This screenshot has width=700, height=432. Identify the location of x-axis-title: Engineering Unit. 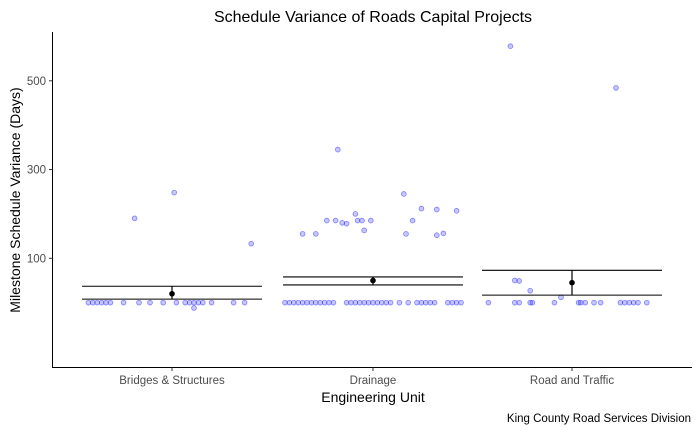
(373, 397).